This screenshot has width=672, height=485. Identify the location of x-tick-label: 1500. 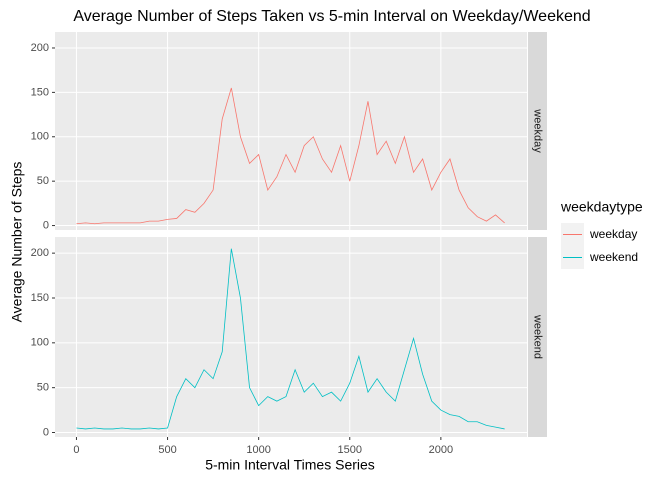
(350, 450).